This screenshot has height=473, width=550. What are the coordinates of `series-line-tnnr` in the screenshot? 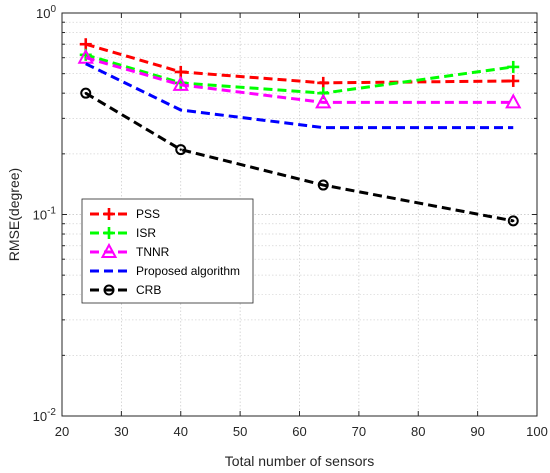 It's located at (299, 80).